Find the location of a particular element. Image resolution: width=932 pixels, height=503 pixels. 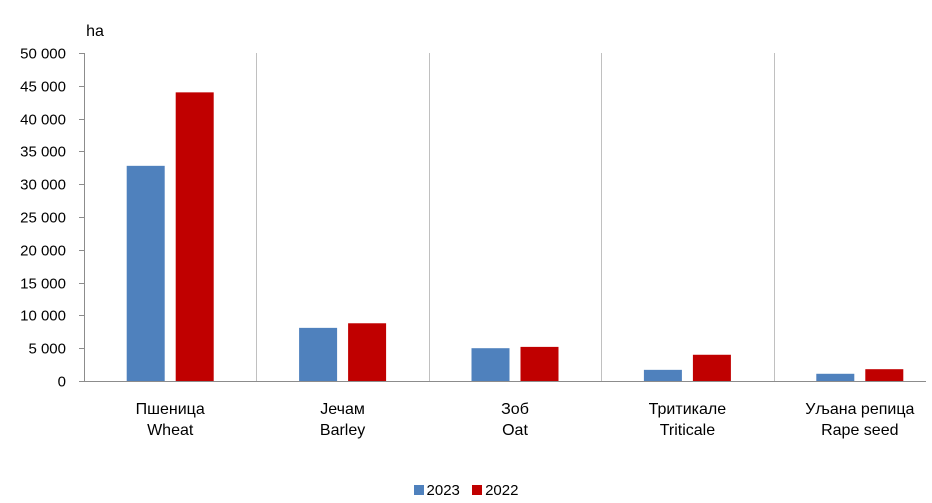

y-tick-label: 0 is located at coordinates (62, 382).